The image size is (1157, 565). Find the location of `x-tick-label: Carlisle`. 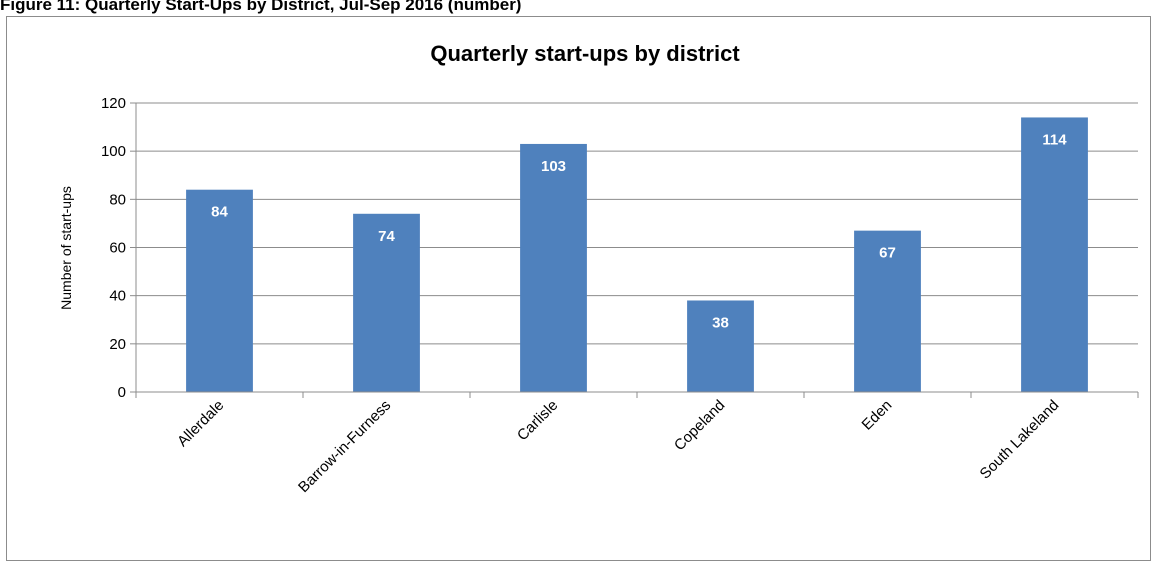

x-tick-label: Carlisle is located at coordinates (537, 420).